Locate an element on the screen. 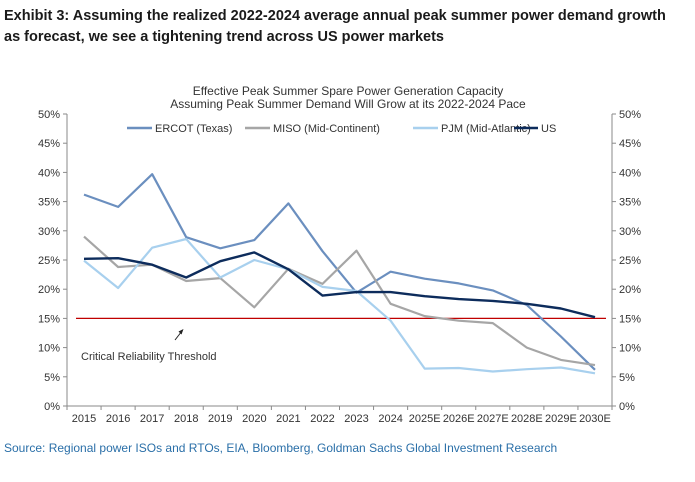  y-tick-label-right: 20% is located at coordinates (630, 290).